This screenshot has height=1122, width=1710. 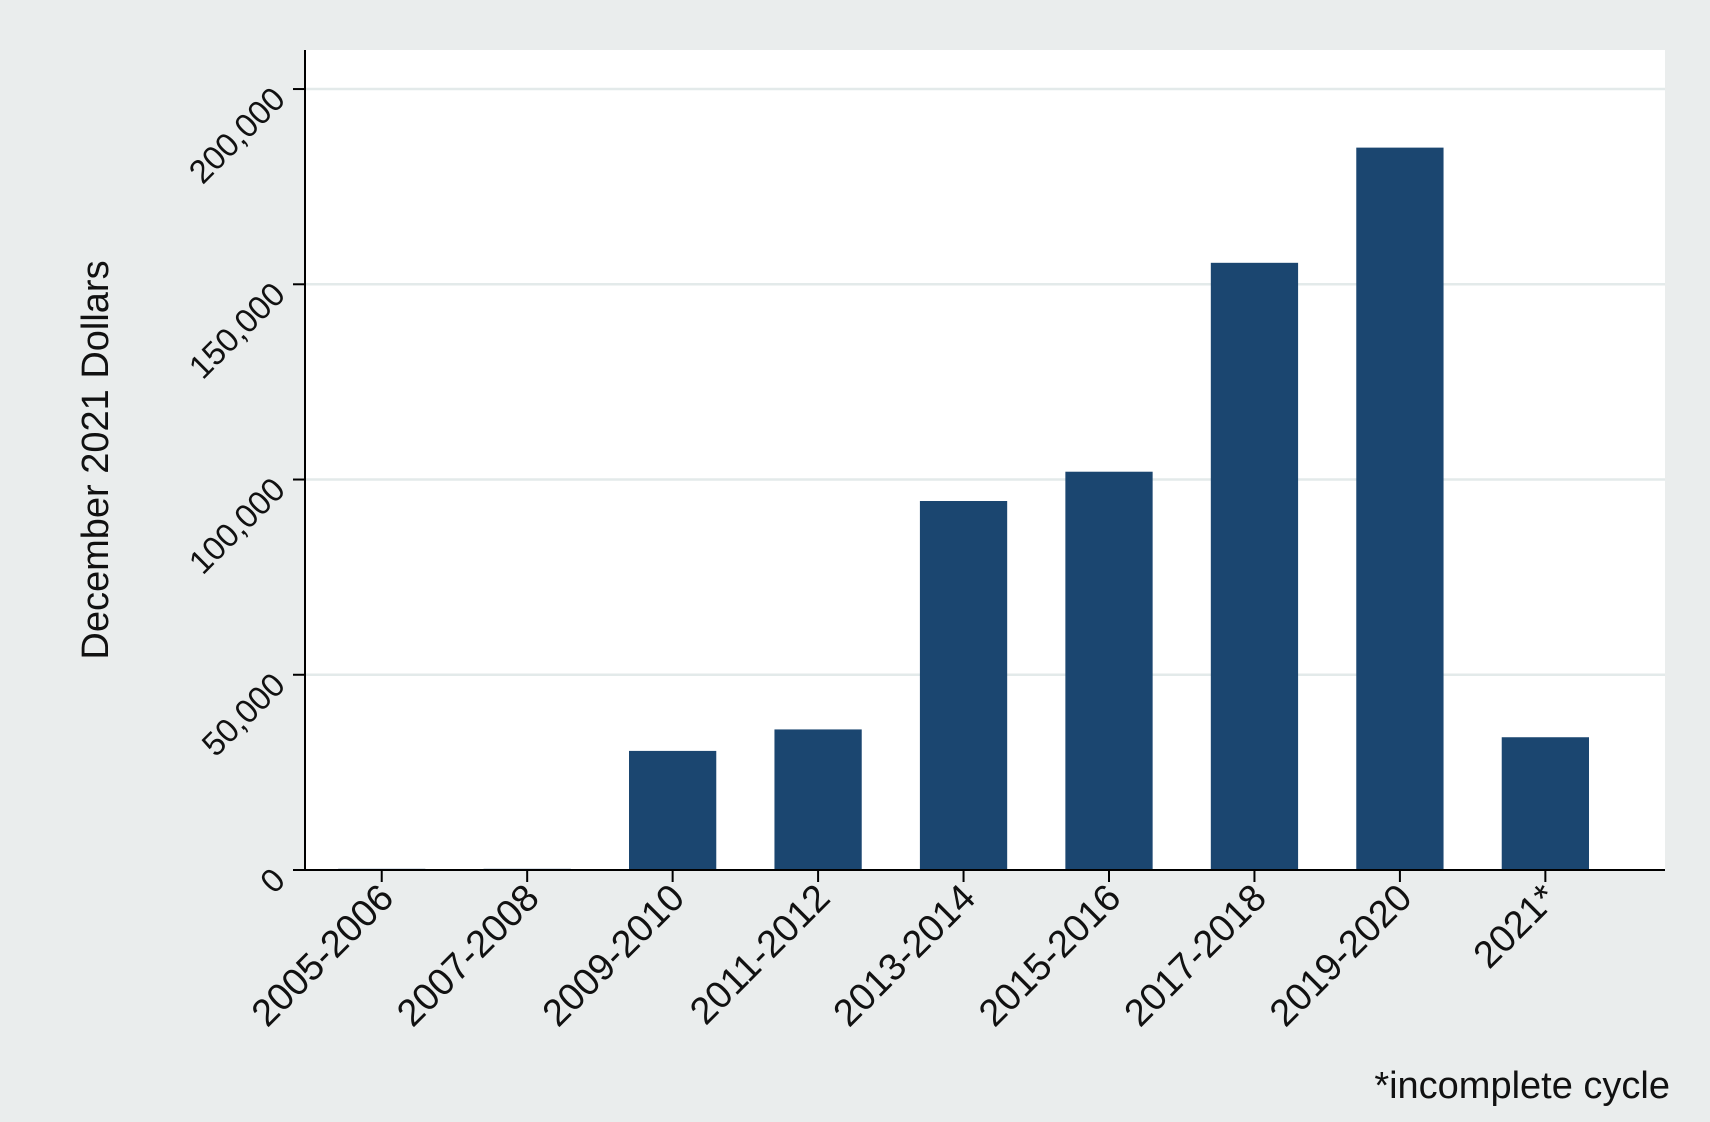 I want to click on y-tick-label: 100,000, so click(x=236, y=525).